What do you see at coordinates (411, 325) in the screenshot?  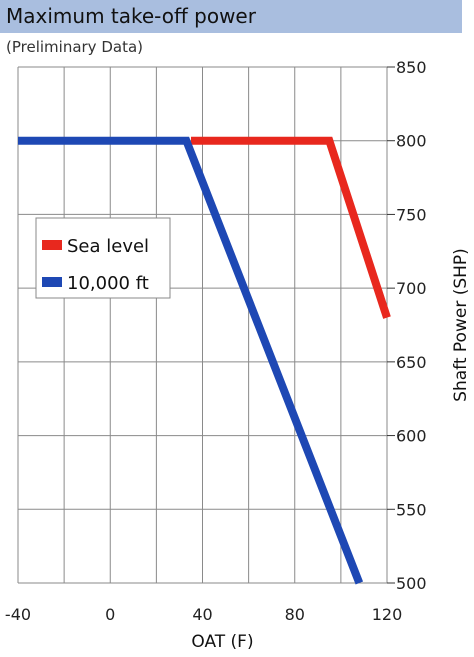 I see `y-tick-labels: 500 550 600 650 700 750 800 850` at bounding box center [411, 325].